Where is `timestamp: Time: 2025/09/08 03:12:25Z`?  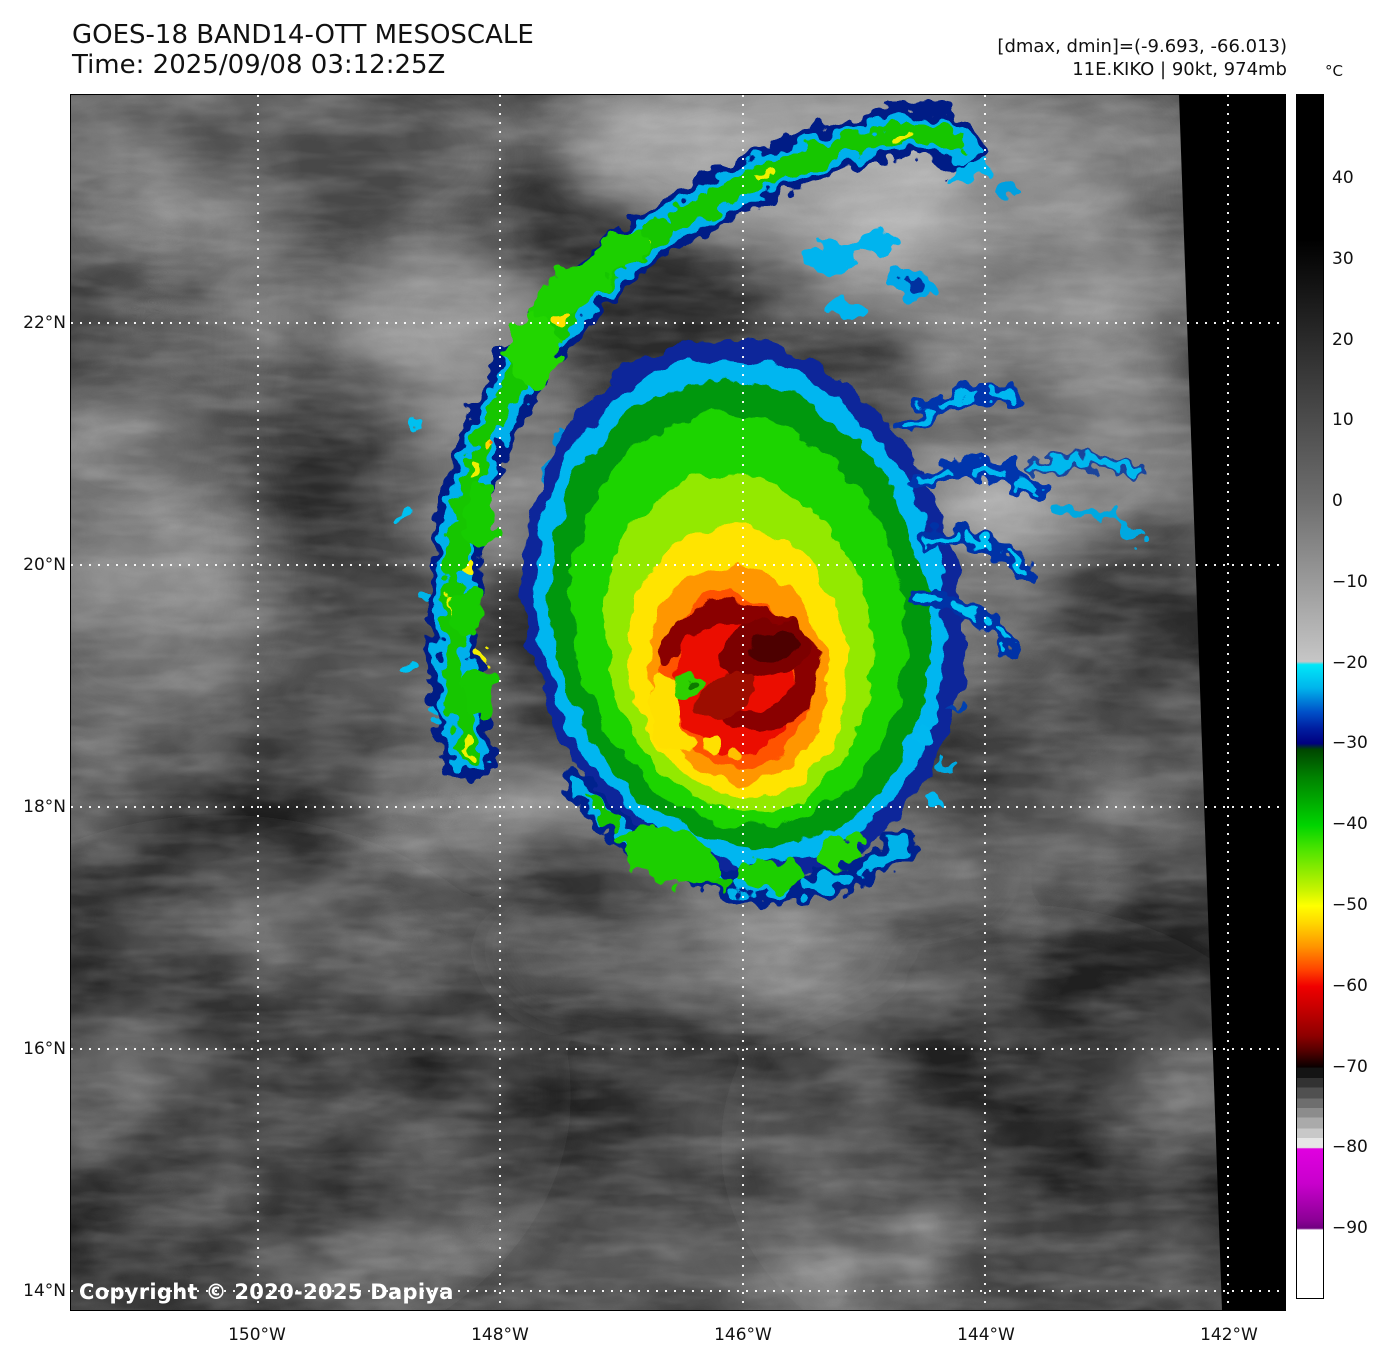 timestamp: Time: 2025/09/08 03:12:25Z is located at coordinates (259, 65).